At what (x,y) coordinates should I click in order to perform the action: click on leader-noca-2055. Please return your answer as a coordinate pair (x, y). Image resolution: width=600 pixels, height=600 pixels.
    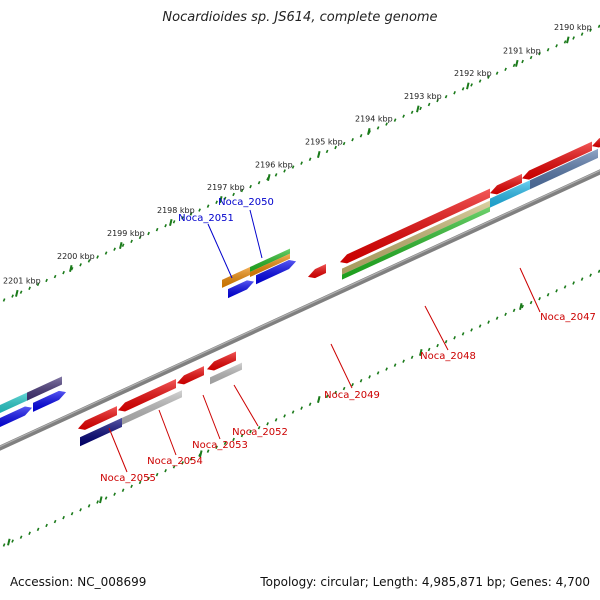
    Looking at the image, I should click on (118, 450).